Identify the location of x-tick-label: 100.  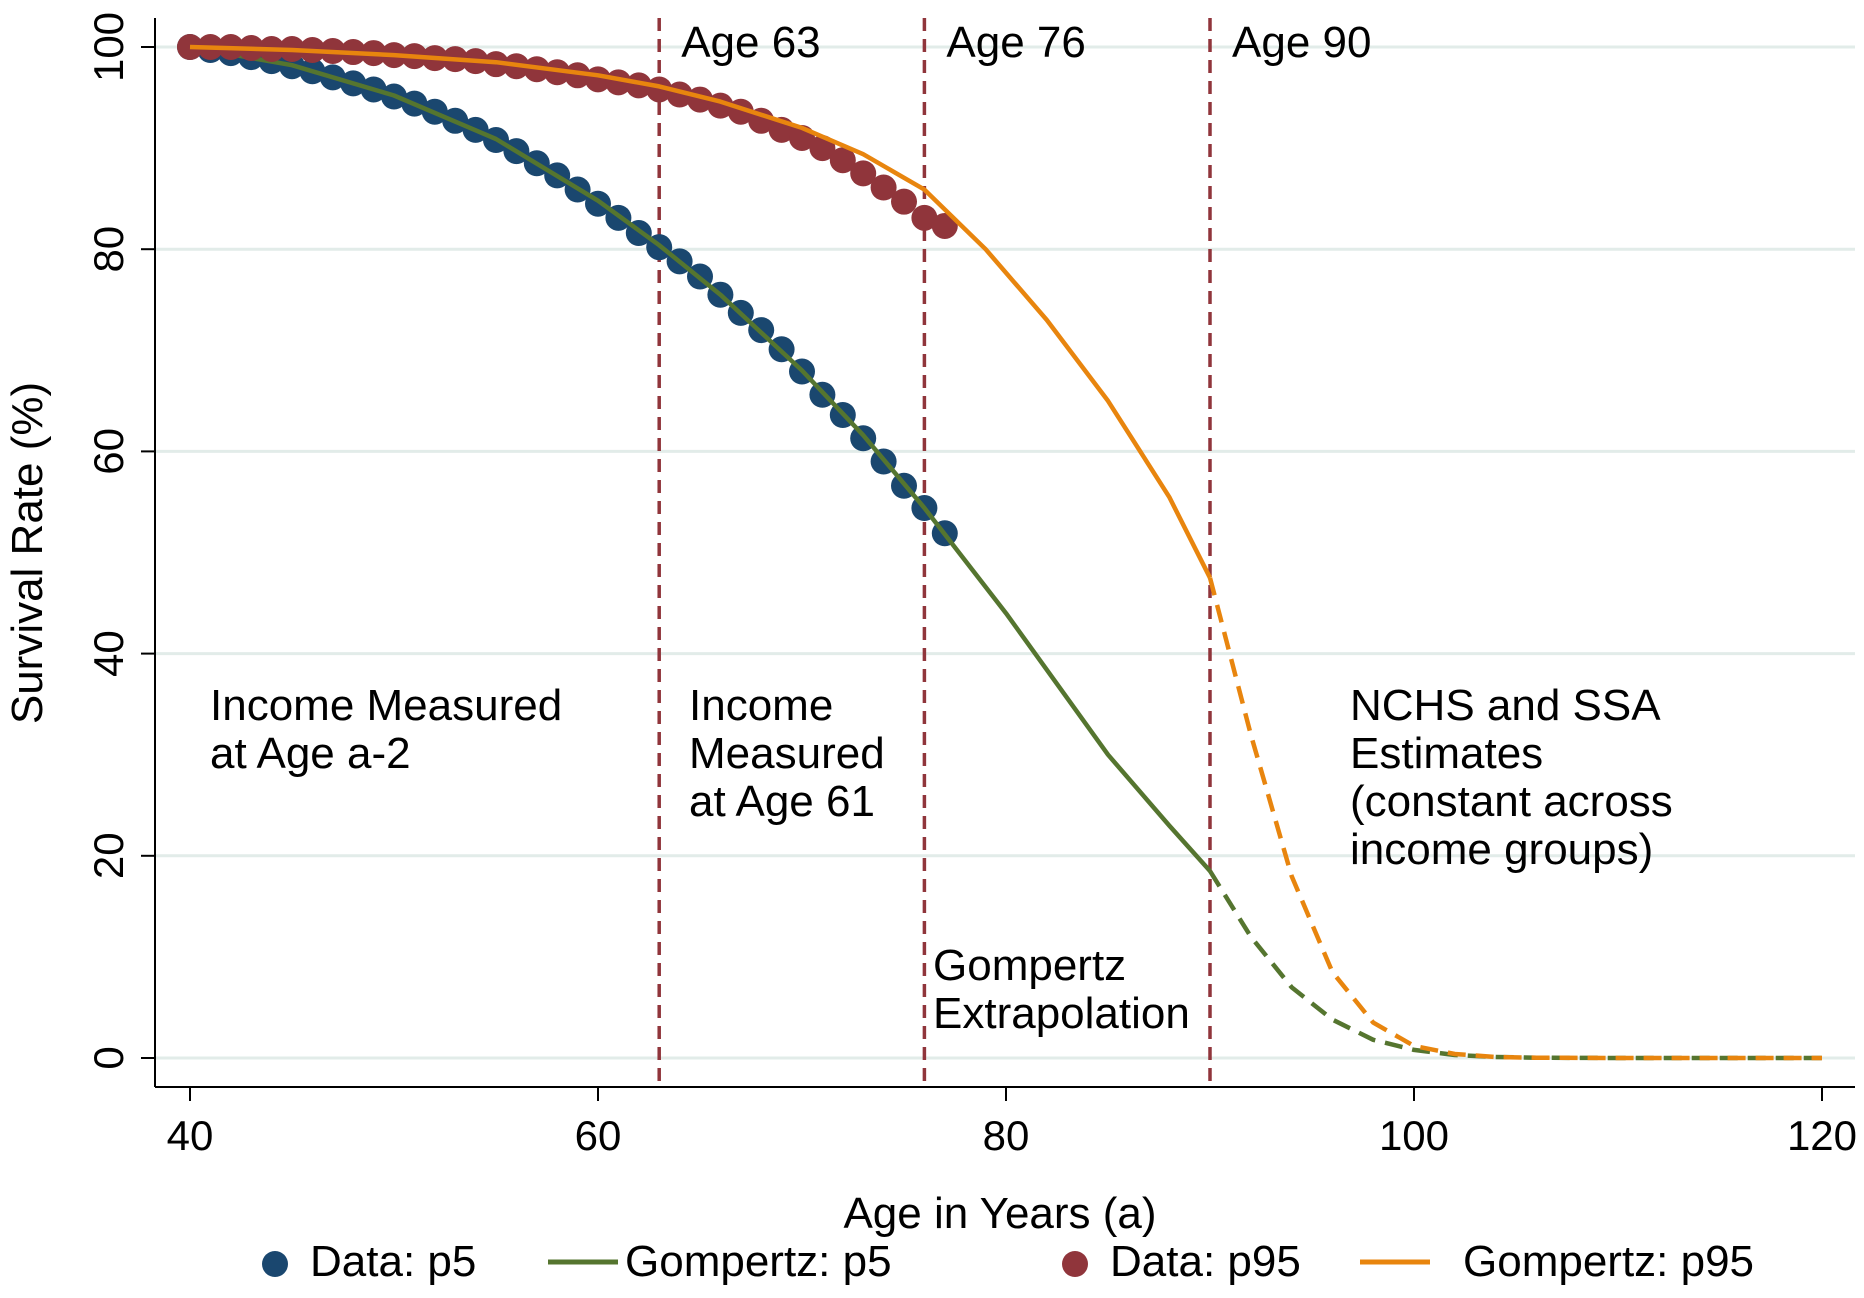
(1414, 1135).